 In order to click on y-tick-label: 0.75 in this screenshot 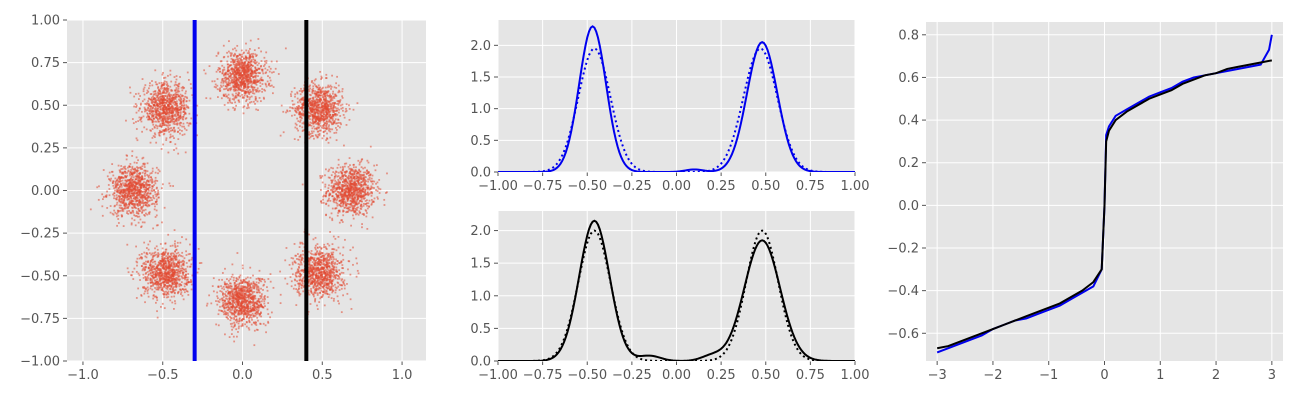, I will do `click(45, 63)`.